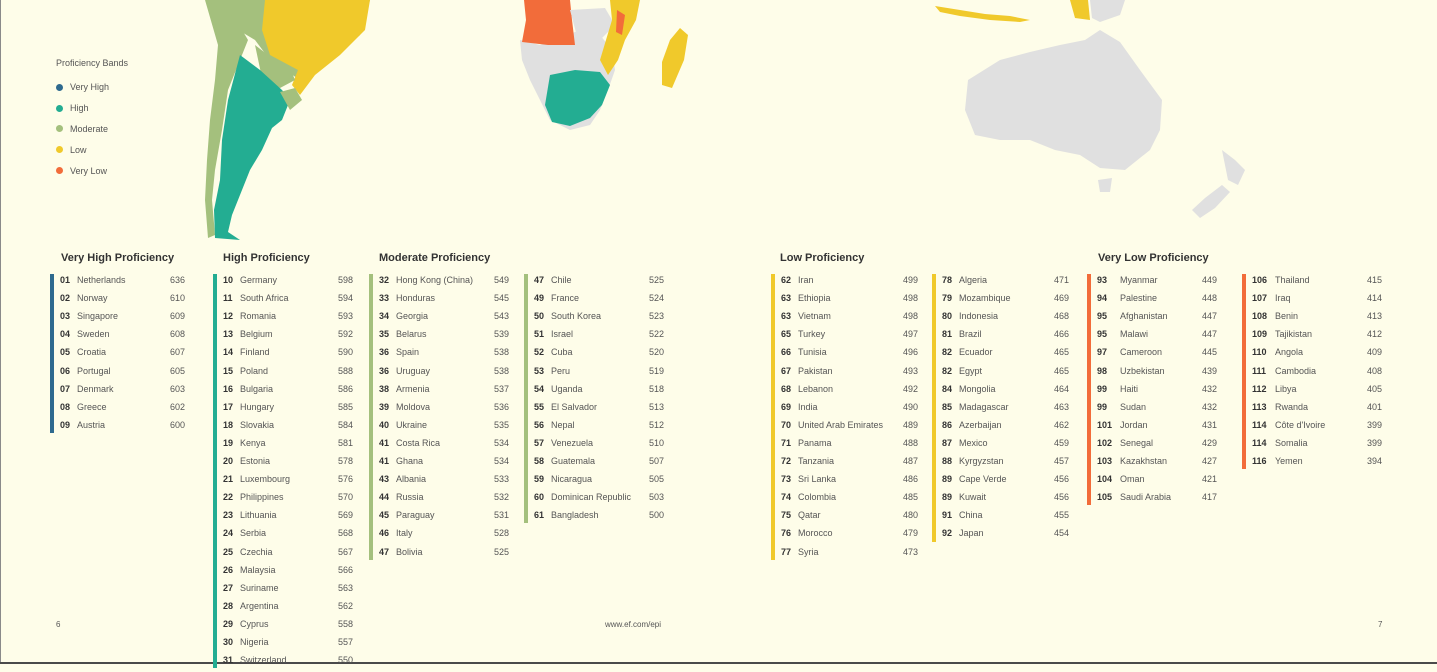  I want to click on country-row: 74 Colombia 485, so click(849, 500).